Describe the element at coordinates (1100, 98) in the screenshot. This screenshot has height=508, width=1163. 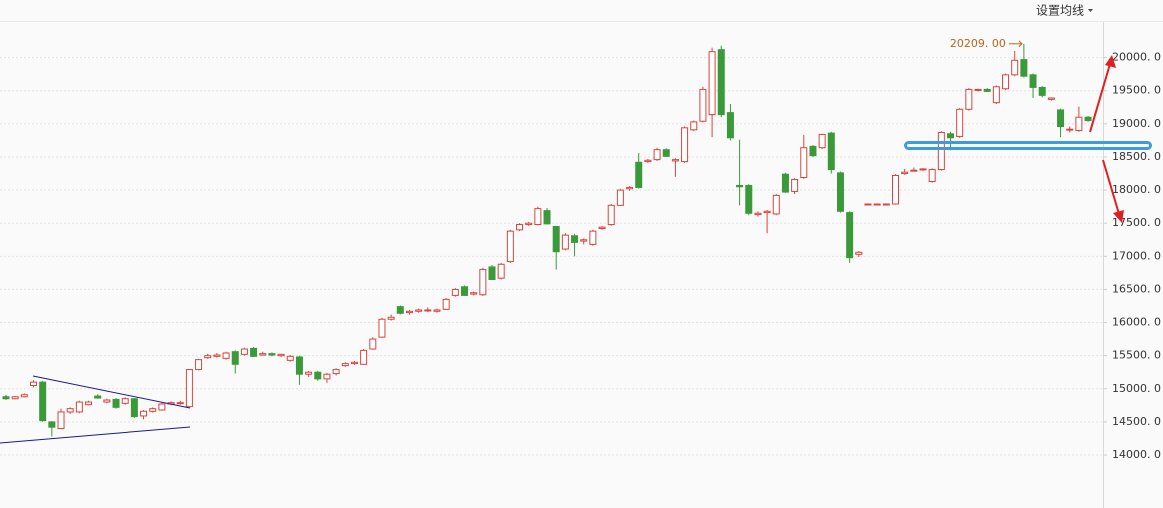
I see `arrow-up` at that location.